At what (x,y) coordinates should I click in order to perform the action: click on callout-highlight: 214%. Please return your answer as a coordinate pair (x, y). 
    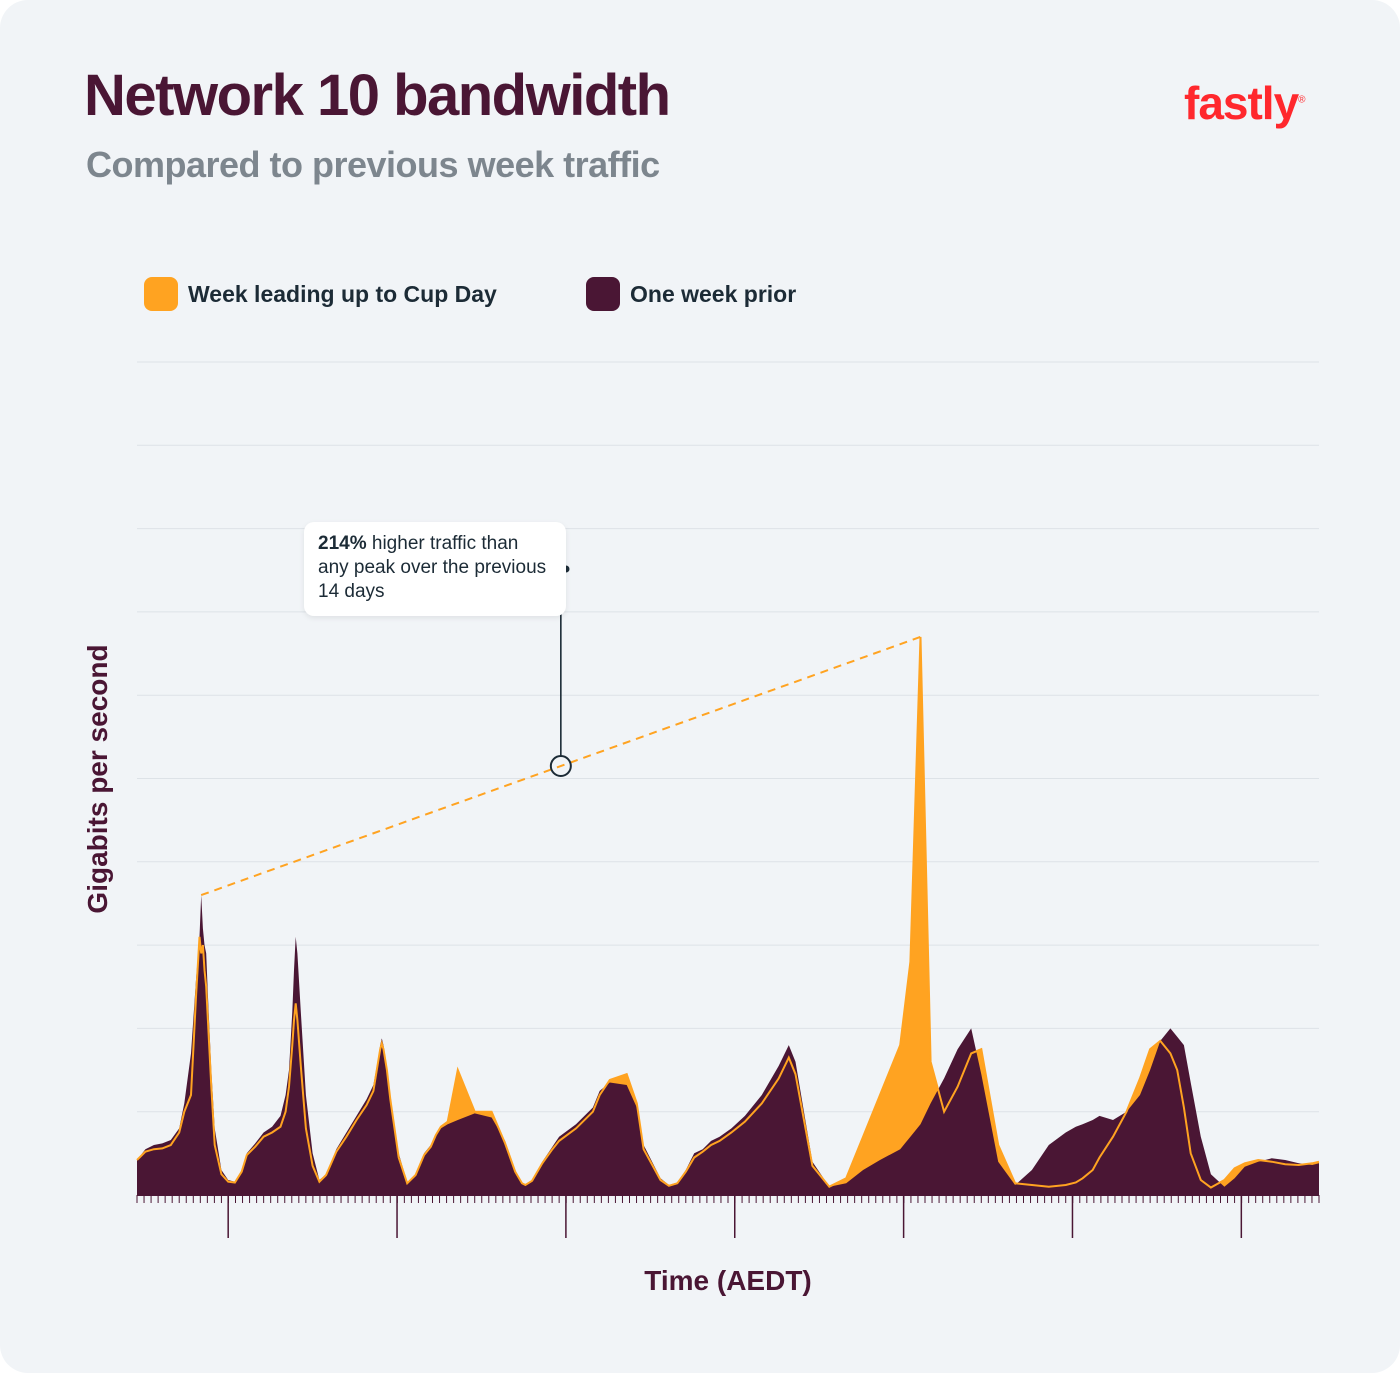
    Looking at the image, I should click on (342, 543).